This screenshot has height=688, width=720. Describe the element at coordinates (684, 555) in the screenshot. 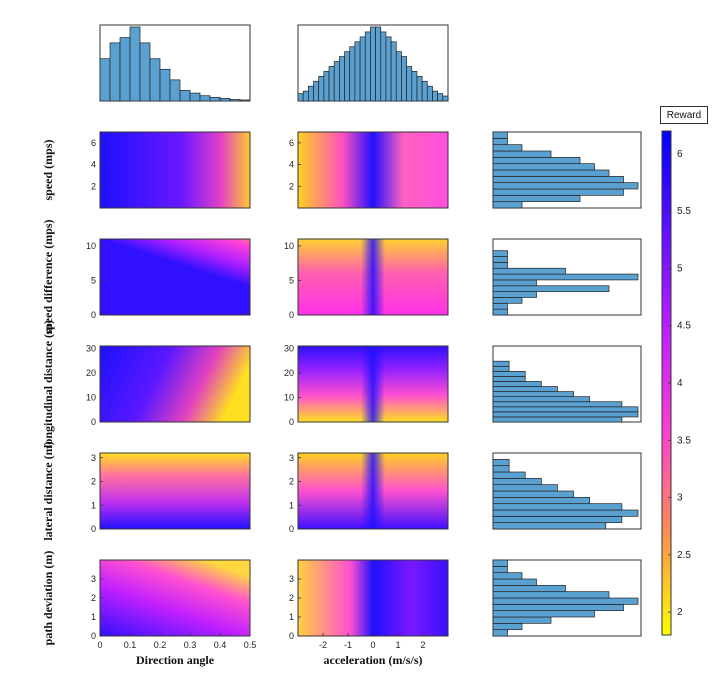

I see `colorbar-tick-label: 2.5` at that location.